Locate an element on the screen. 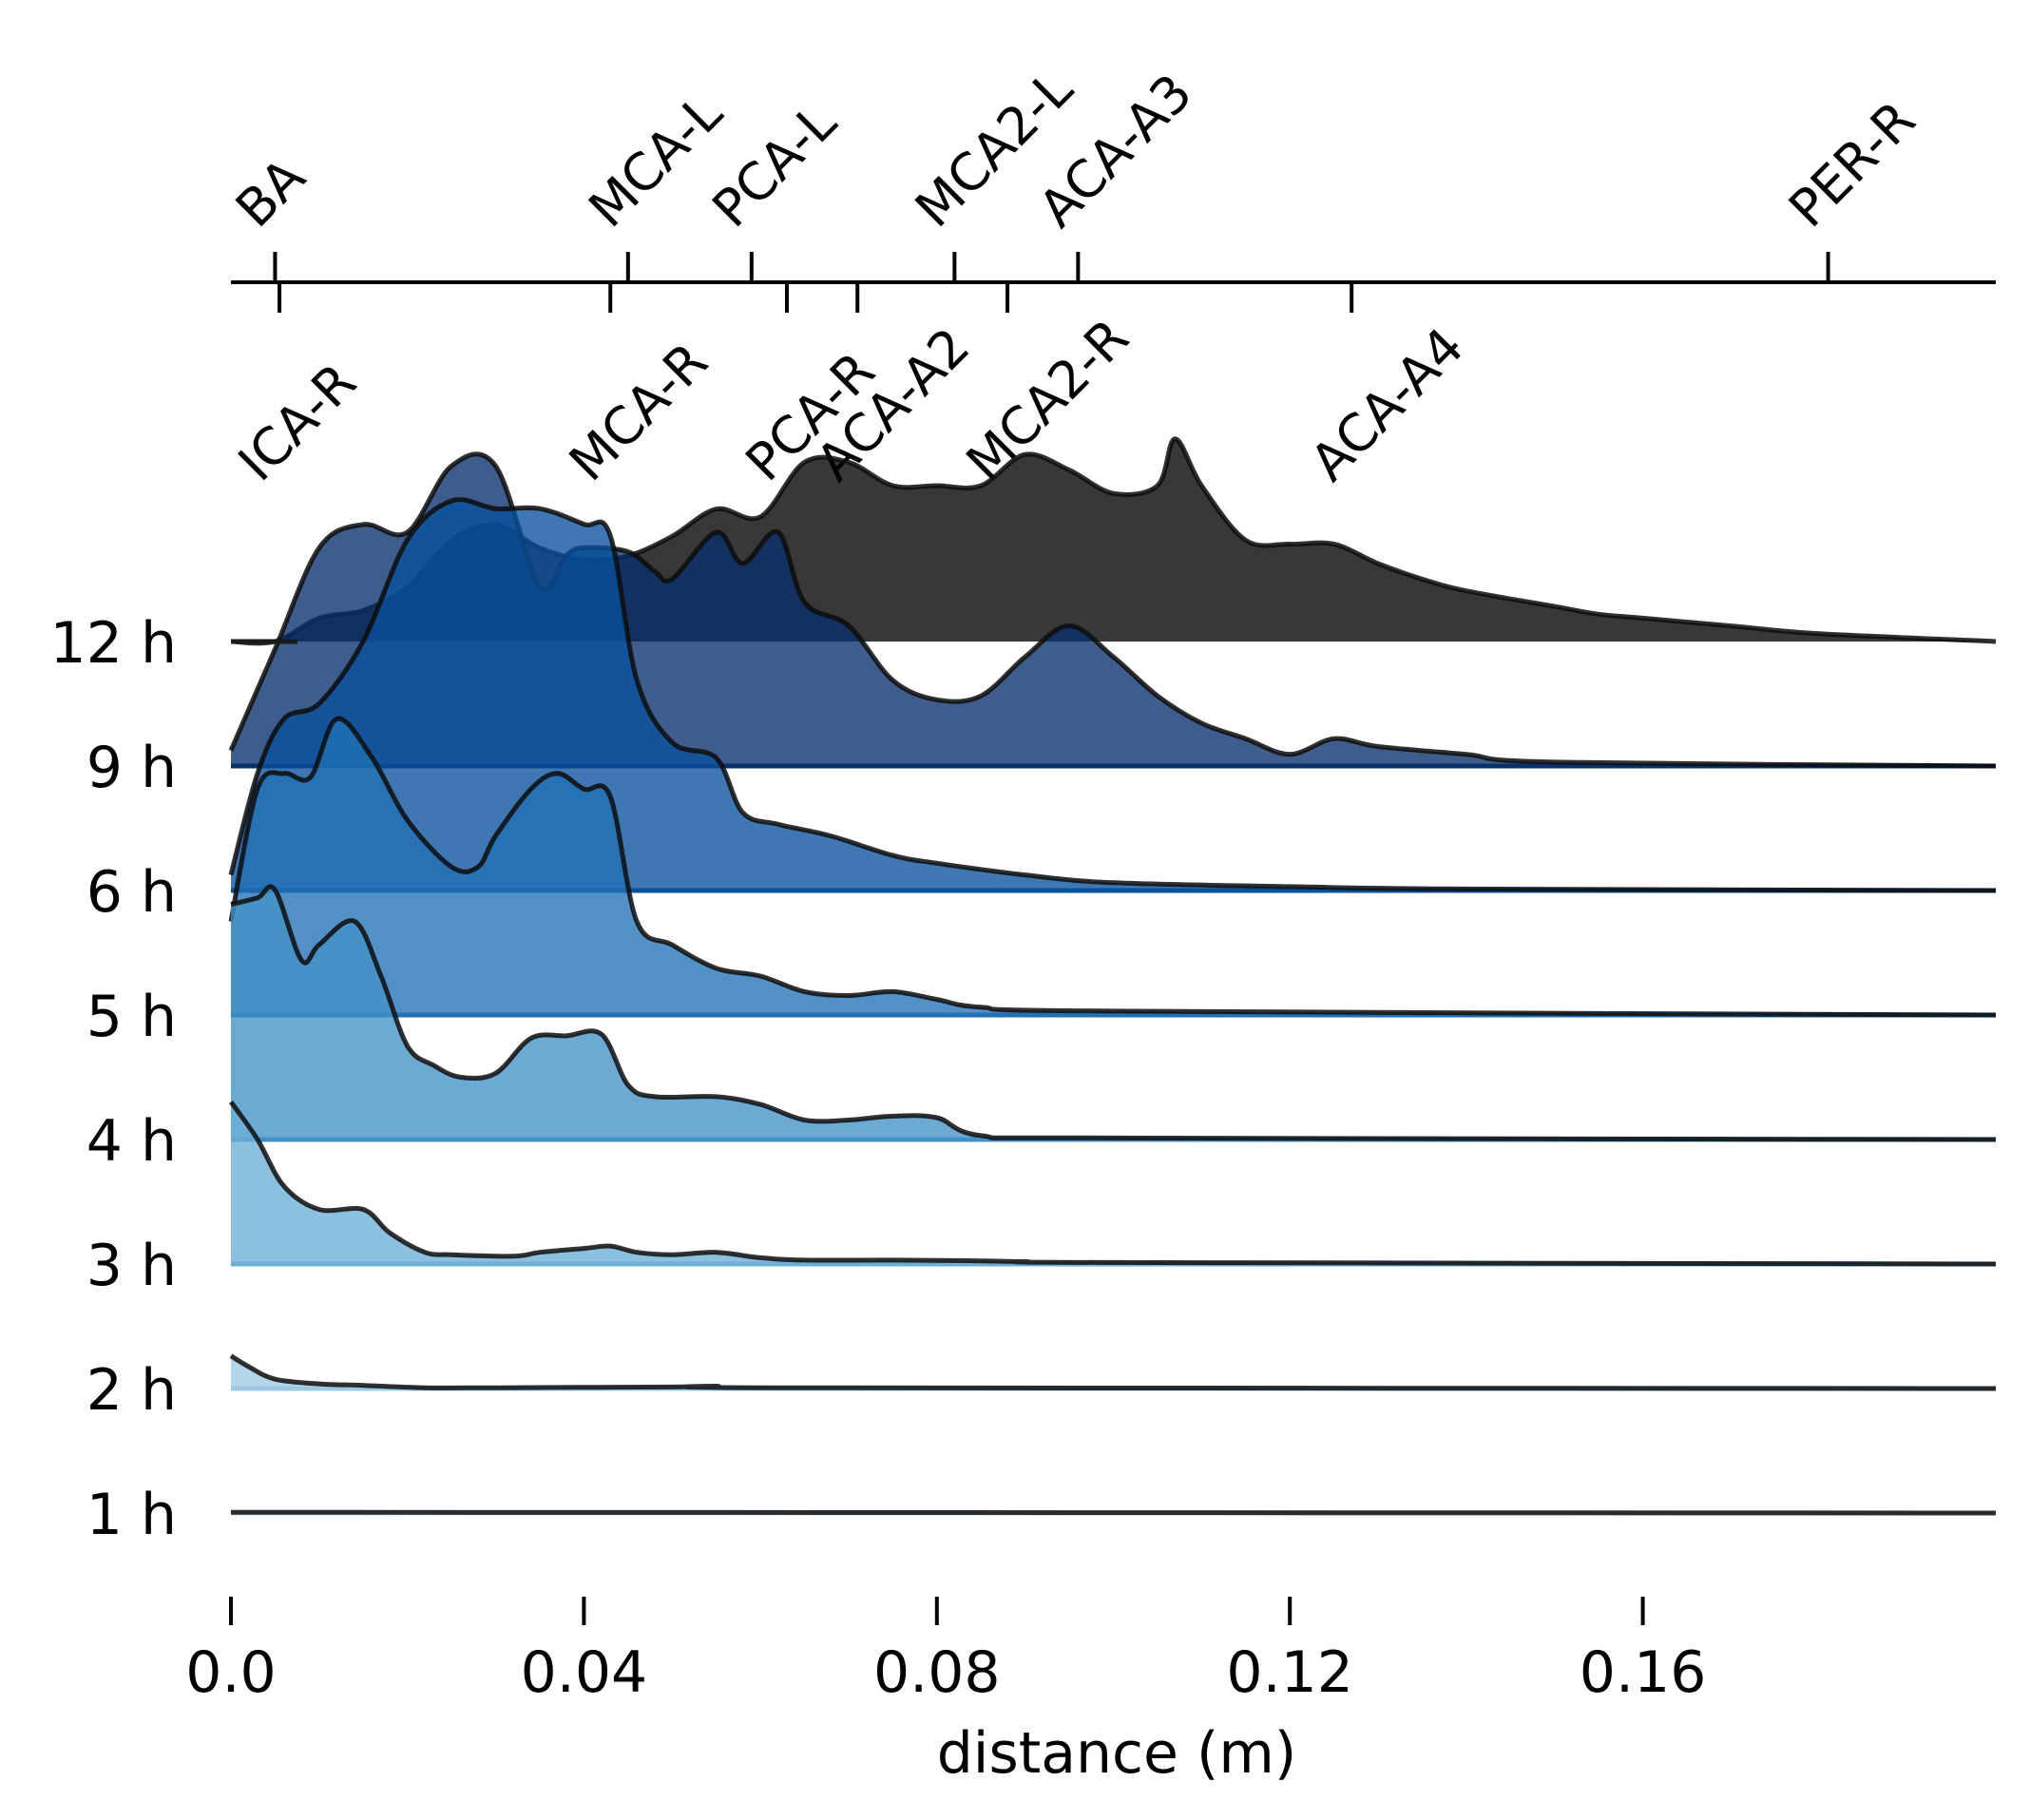 The height and width of the screenshot is (1820, 2030). x-tick-label: 0.08 is located at coordinates (937, 1673).